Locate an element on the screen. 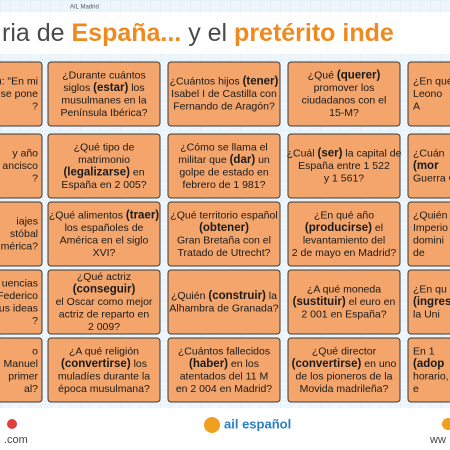  card-line: ¿Cómo se llama el is located at coordinates (224, 147).